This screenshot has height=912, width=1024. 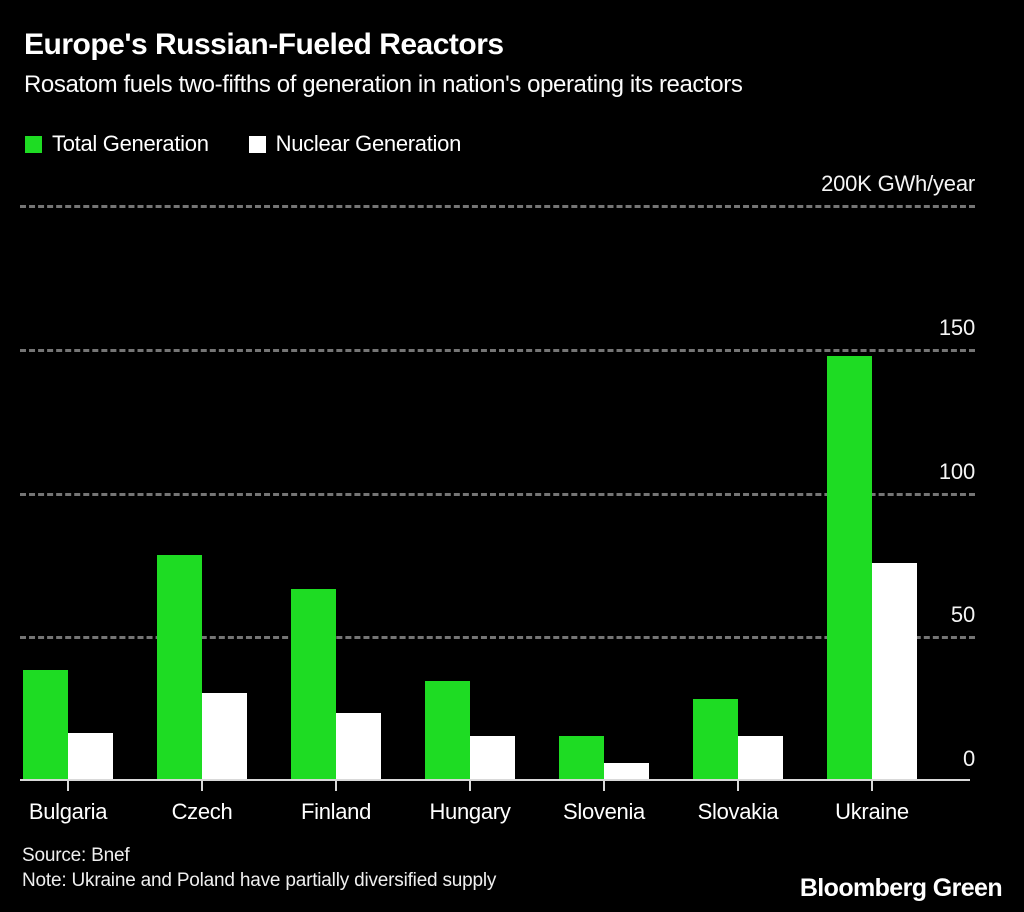 I want to click on bar-total-generation-slovenia, so click(x=581, y=757).